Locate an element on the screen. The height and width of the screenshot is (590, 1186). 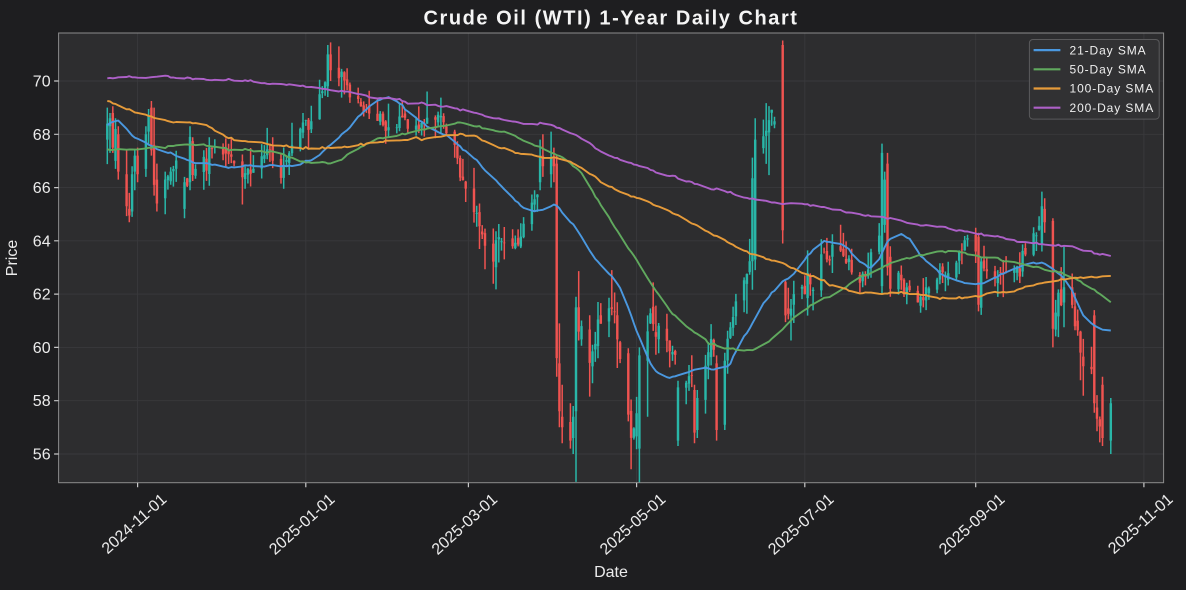
svg-text: Price is located at coordinates (12, 258).